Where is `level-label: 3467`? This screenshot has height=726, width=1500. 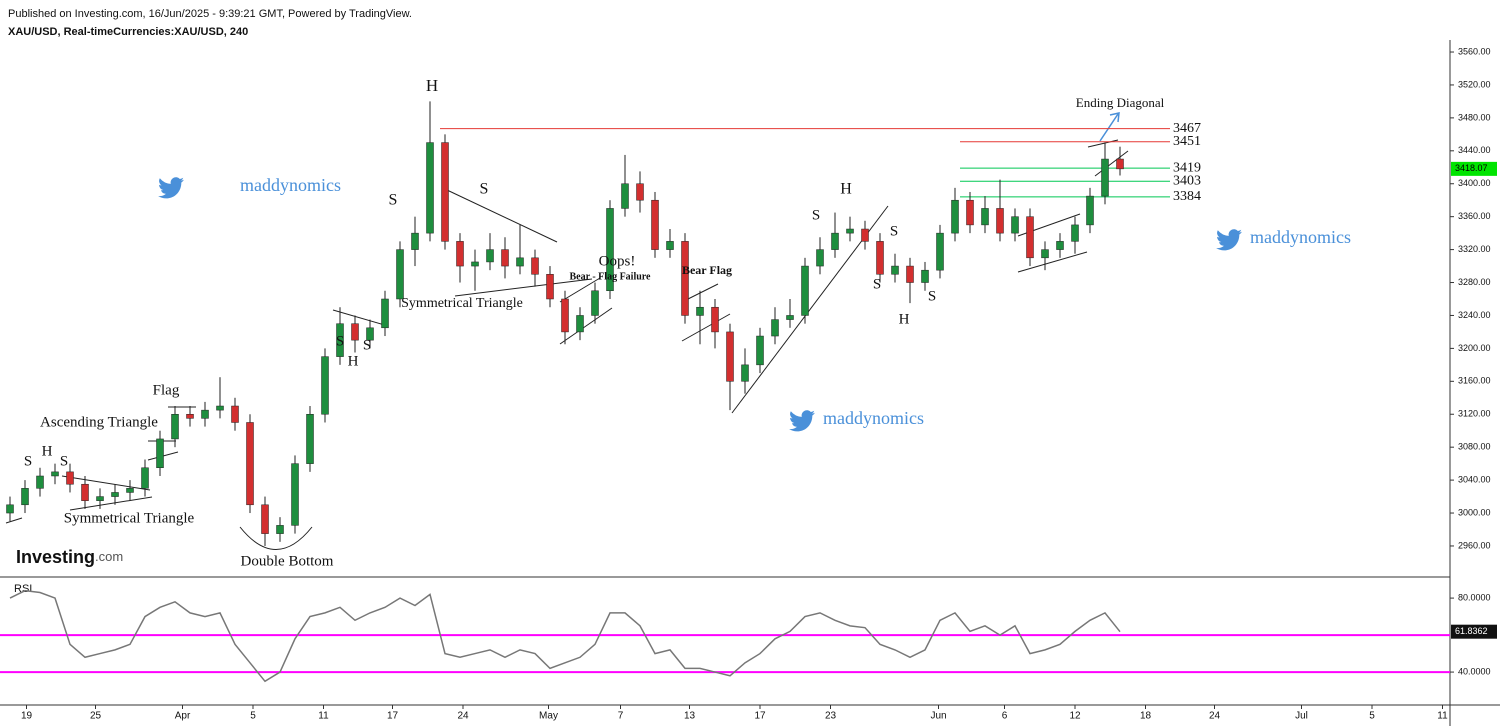 level-label: 3467 is located at coordinates (1187, 128).